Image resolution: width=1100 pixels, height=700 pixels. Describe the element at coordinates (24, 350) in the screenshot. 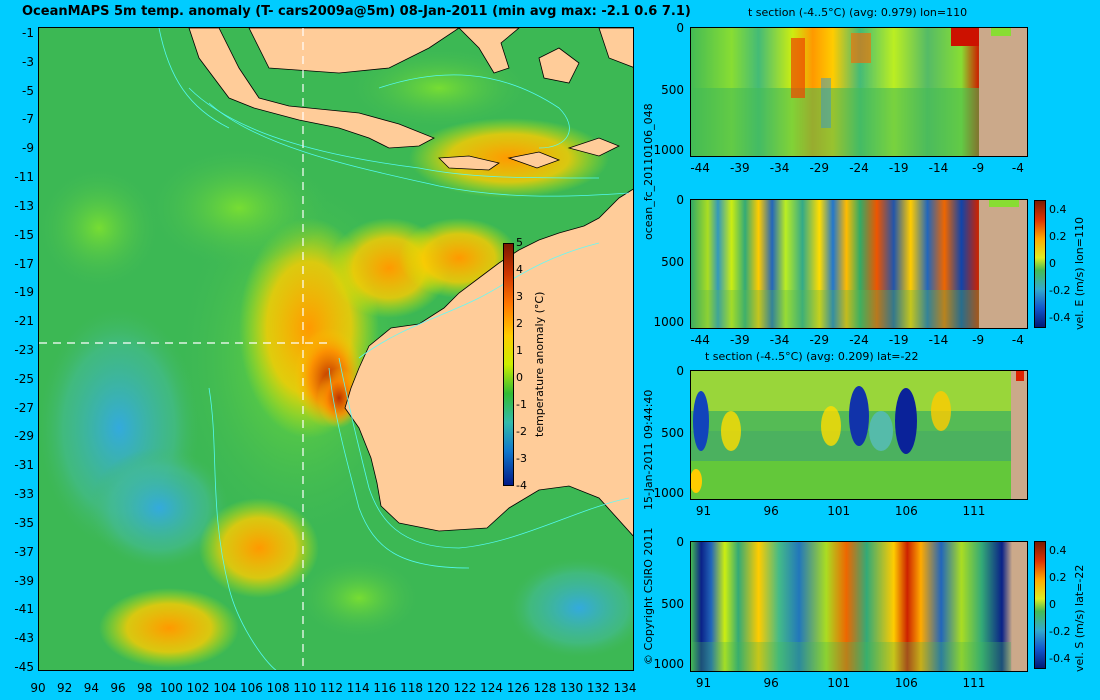

I see `map-lat-tick: -23` at that location.